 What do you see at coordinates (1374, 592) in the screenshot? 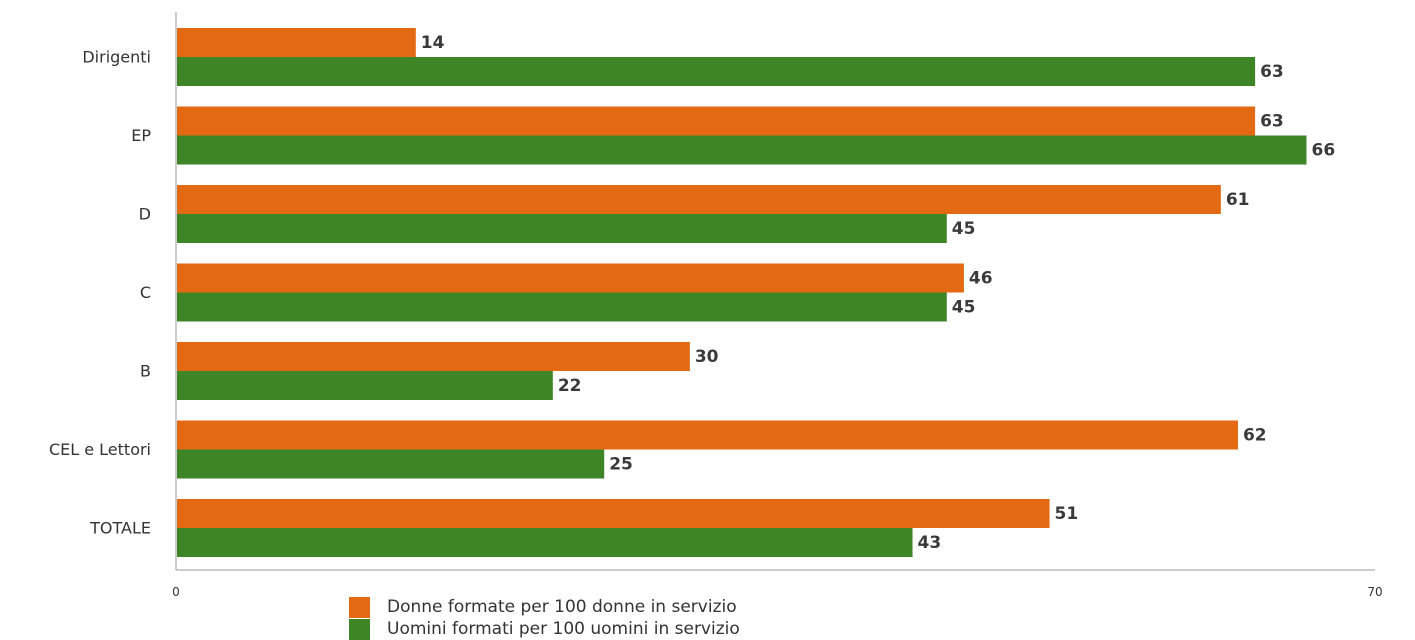
I see `x-tick-label: 70` at bounding box center [1374, 592].